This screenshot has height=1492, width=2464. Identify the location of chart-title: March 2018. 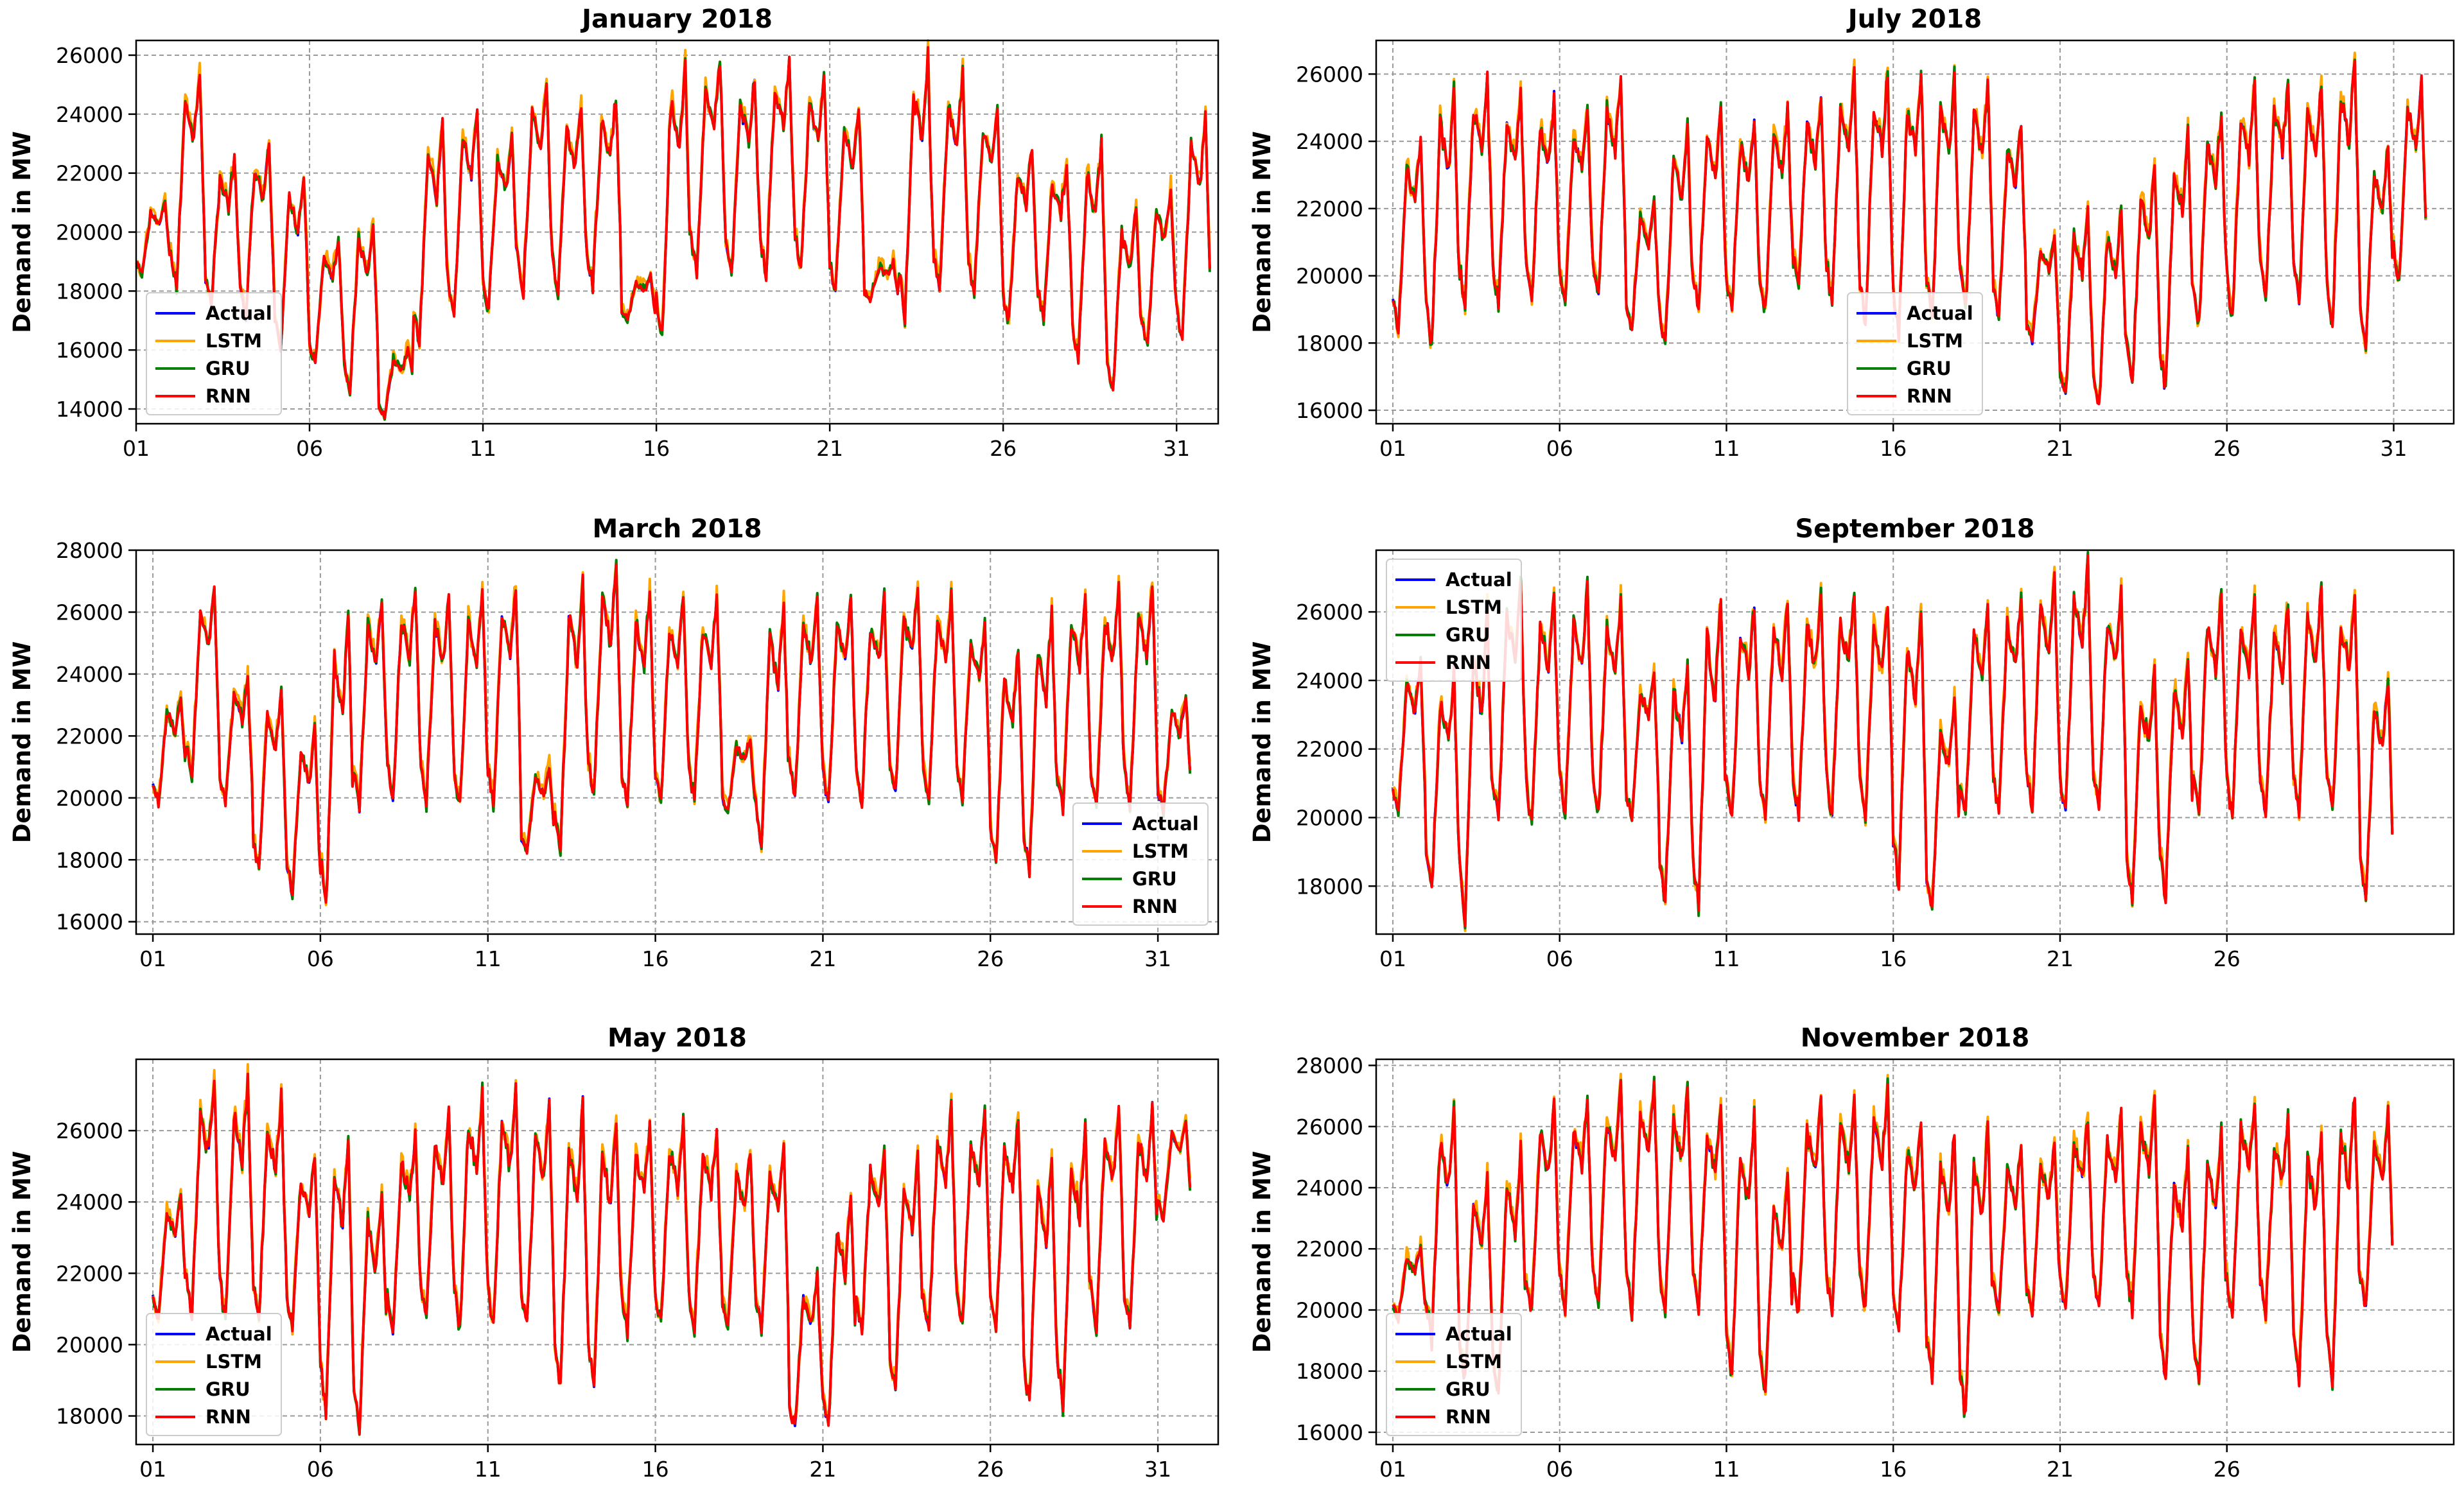
(678, 529).